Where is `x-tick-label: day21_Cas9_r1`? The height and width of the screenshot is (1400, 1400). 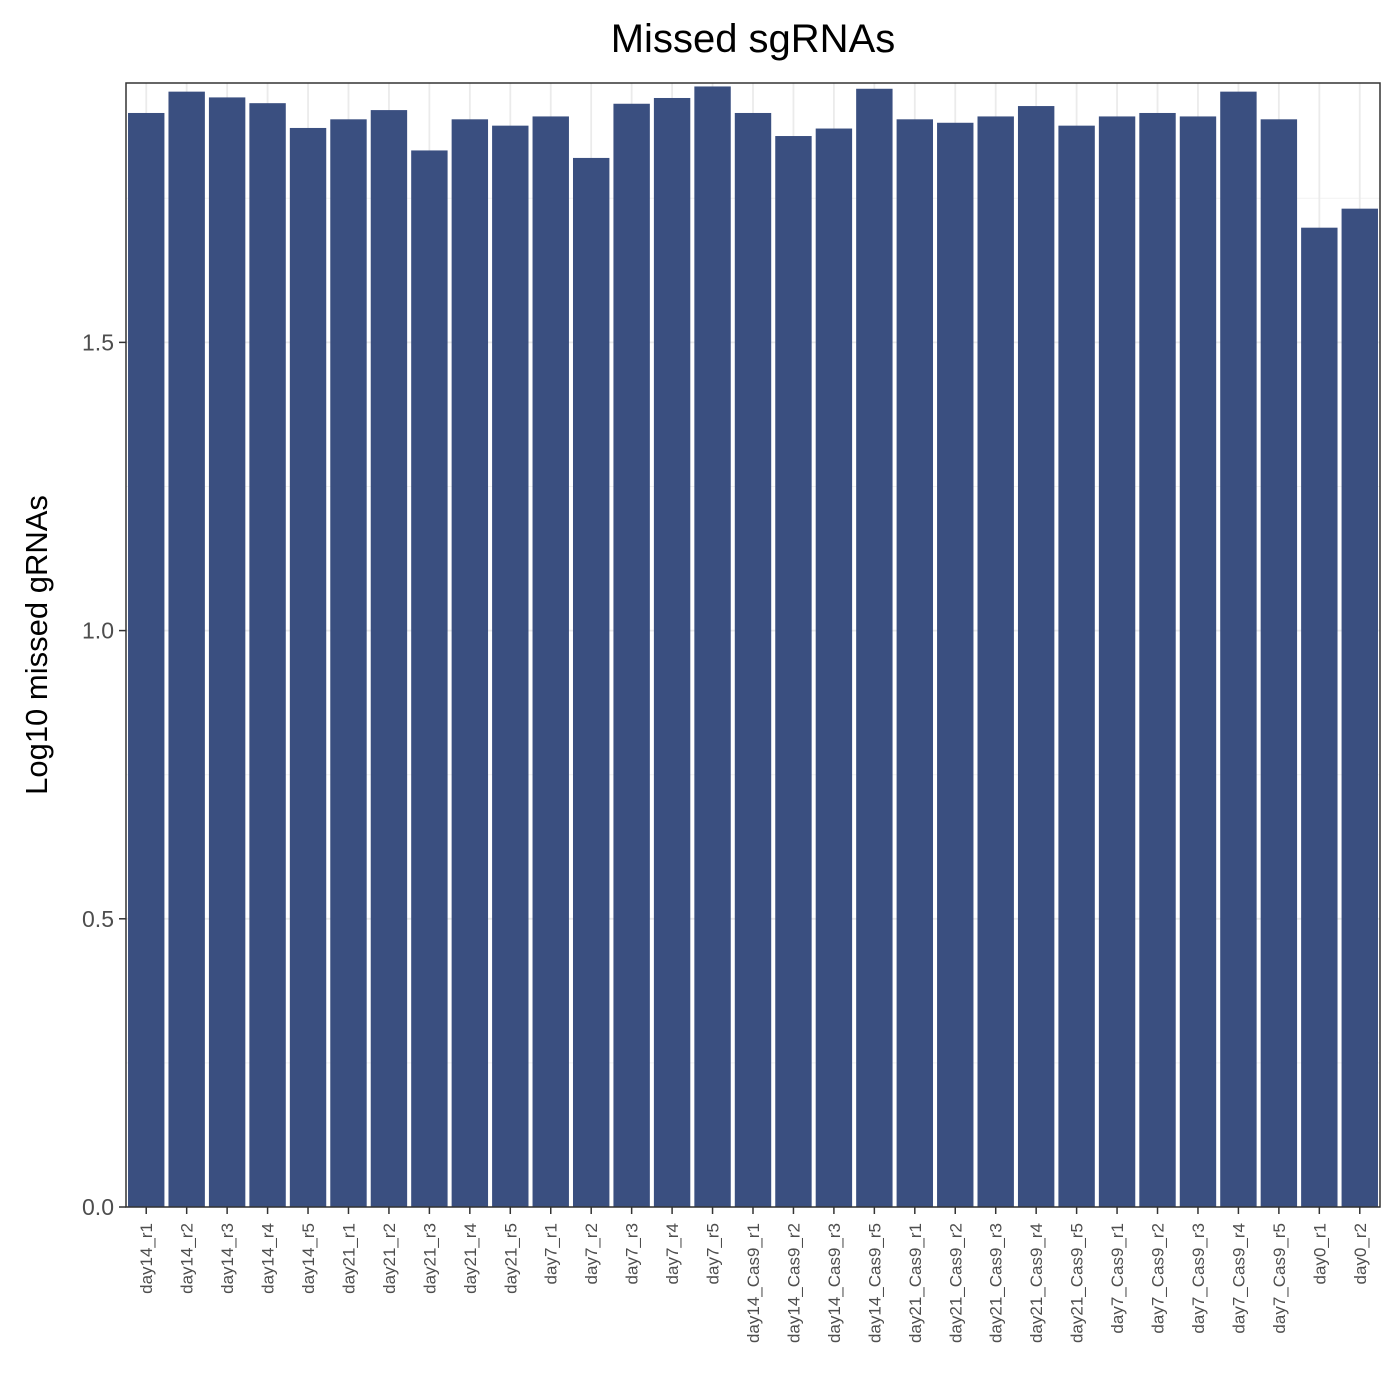 x-tick-label: day21_Cas9_r1 is located at coordinates (915, 1283).